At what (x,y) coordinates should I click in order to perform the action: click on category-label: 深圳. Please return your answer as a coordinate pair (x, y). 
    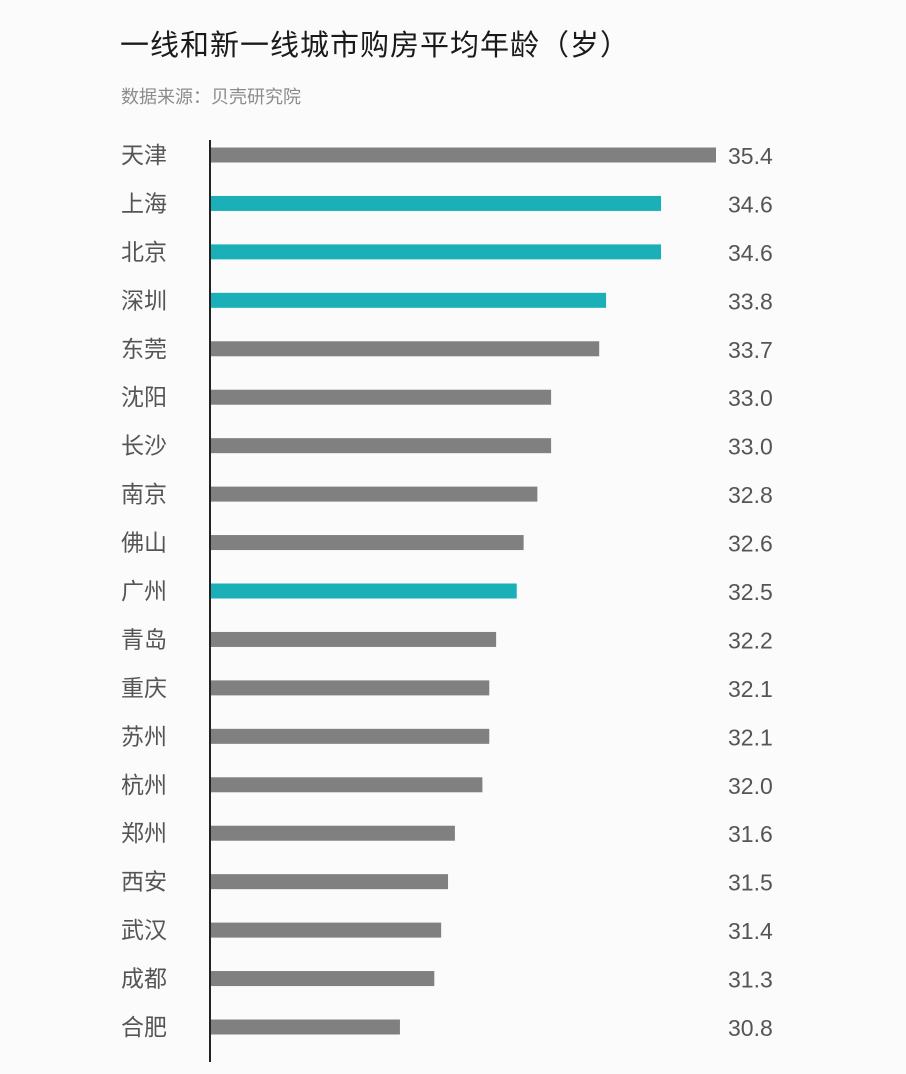
    Looking at the image, I should click on (144, 301).